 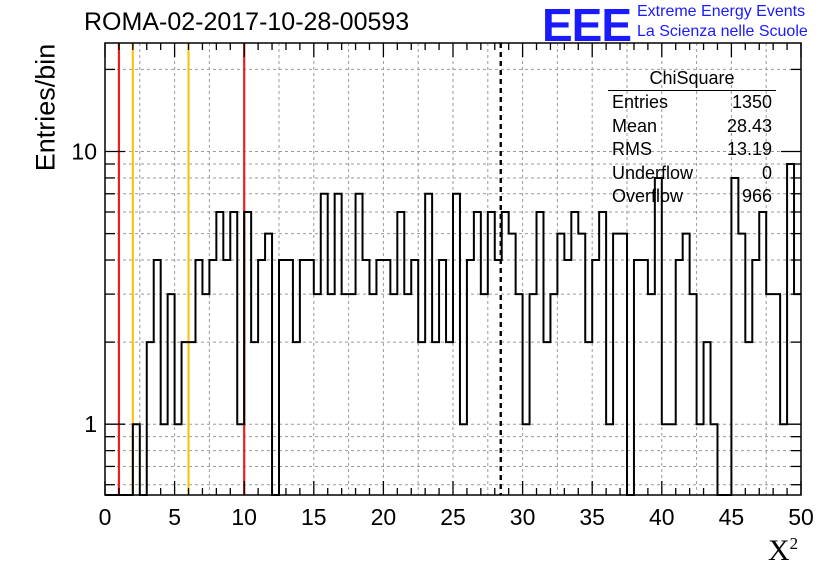 What do you see at coordinates (84, 152) in the screenshot?
I see `y-tick-label: 10` at bounding box center [84, 152].